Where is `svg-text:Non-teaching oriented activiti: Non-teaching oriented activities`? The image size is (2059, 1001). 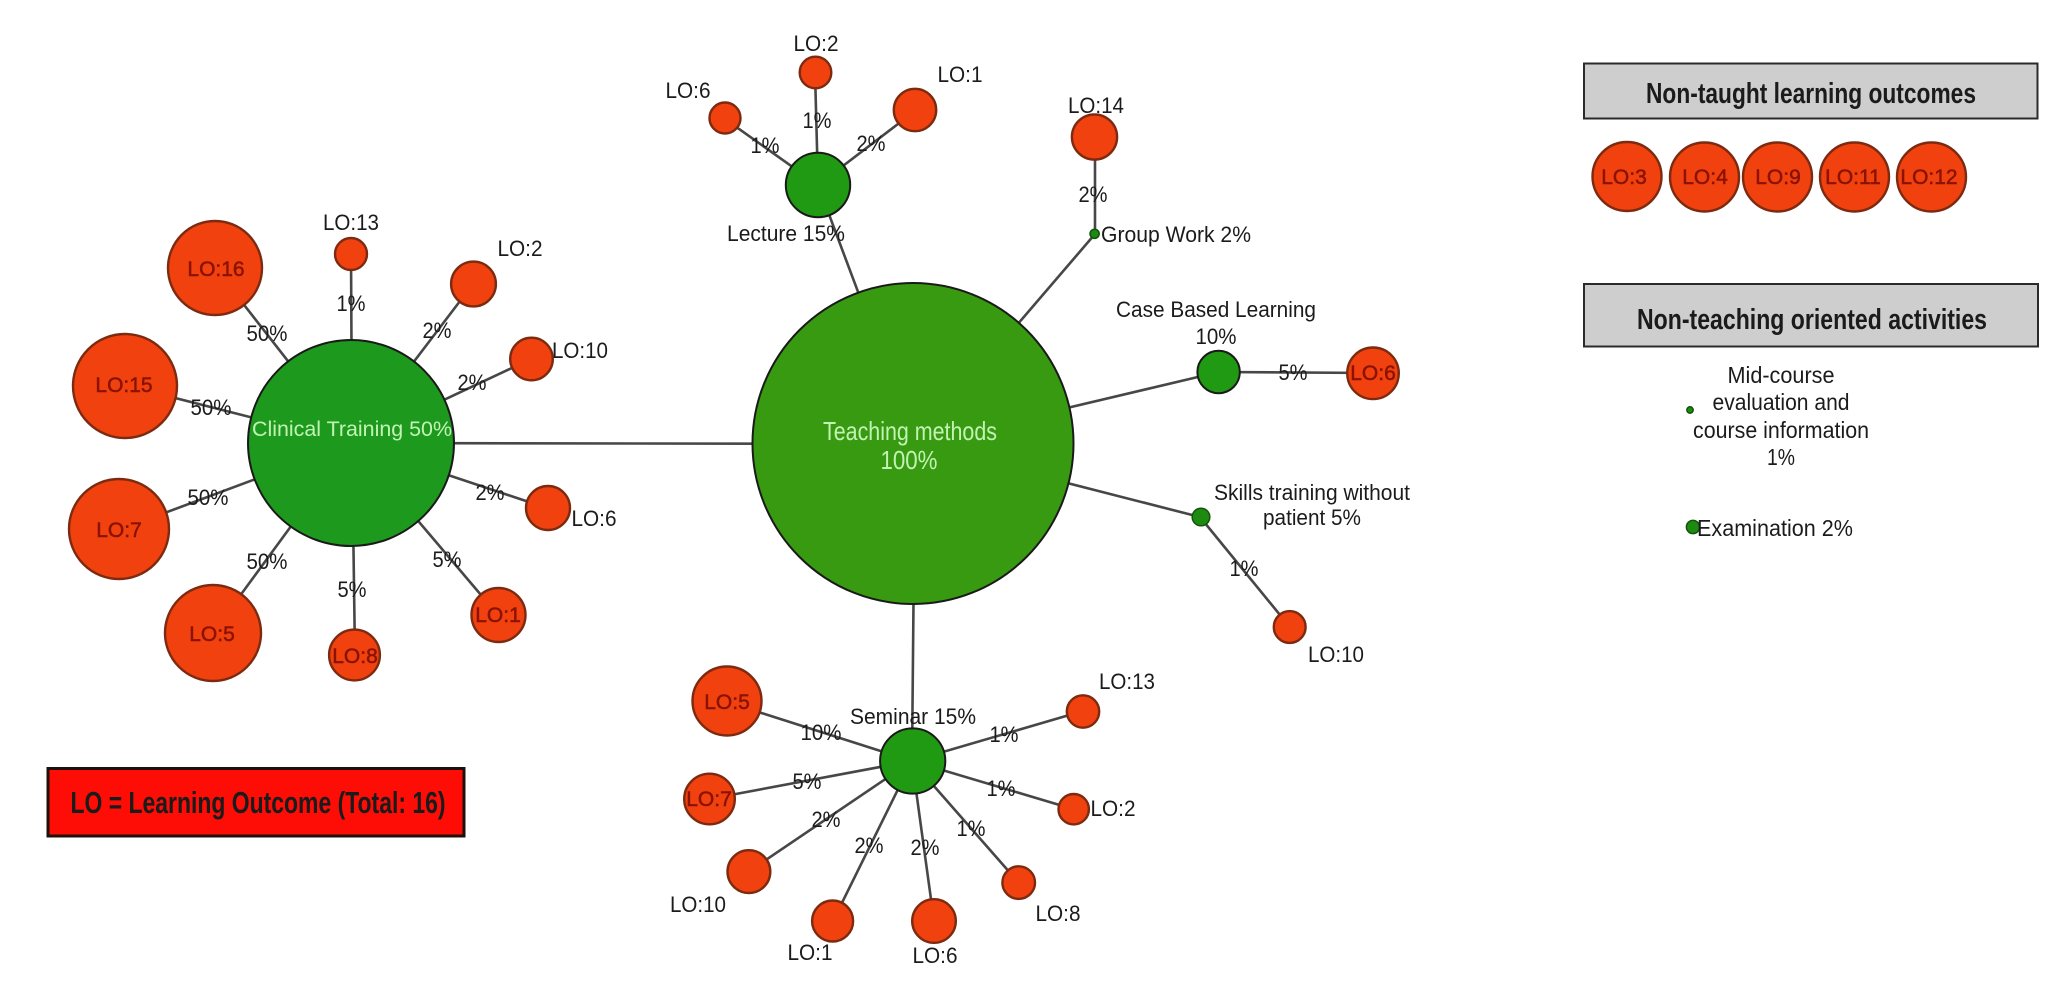 svg-text:Non-teaching oriented activiti: Non-teaching oriented activities is located at coordinates (1812, 320).